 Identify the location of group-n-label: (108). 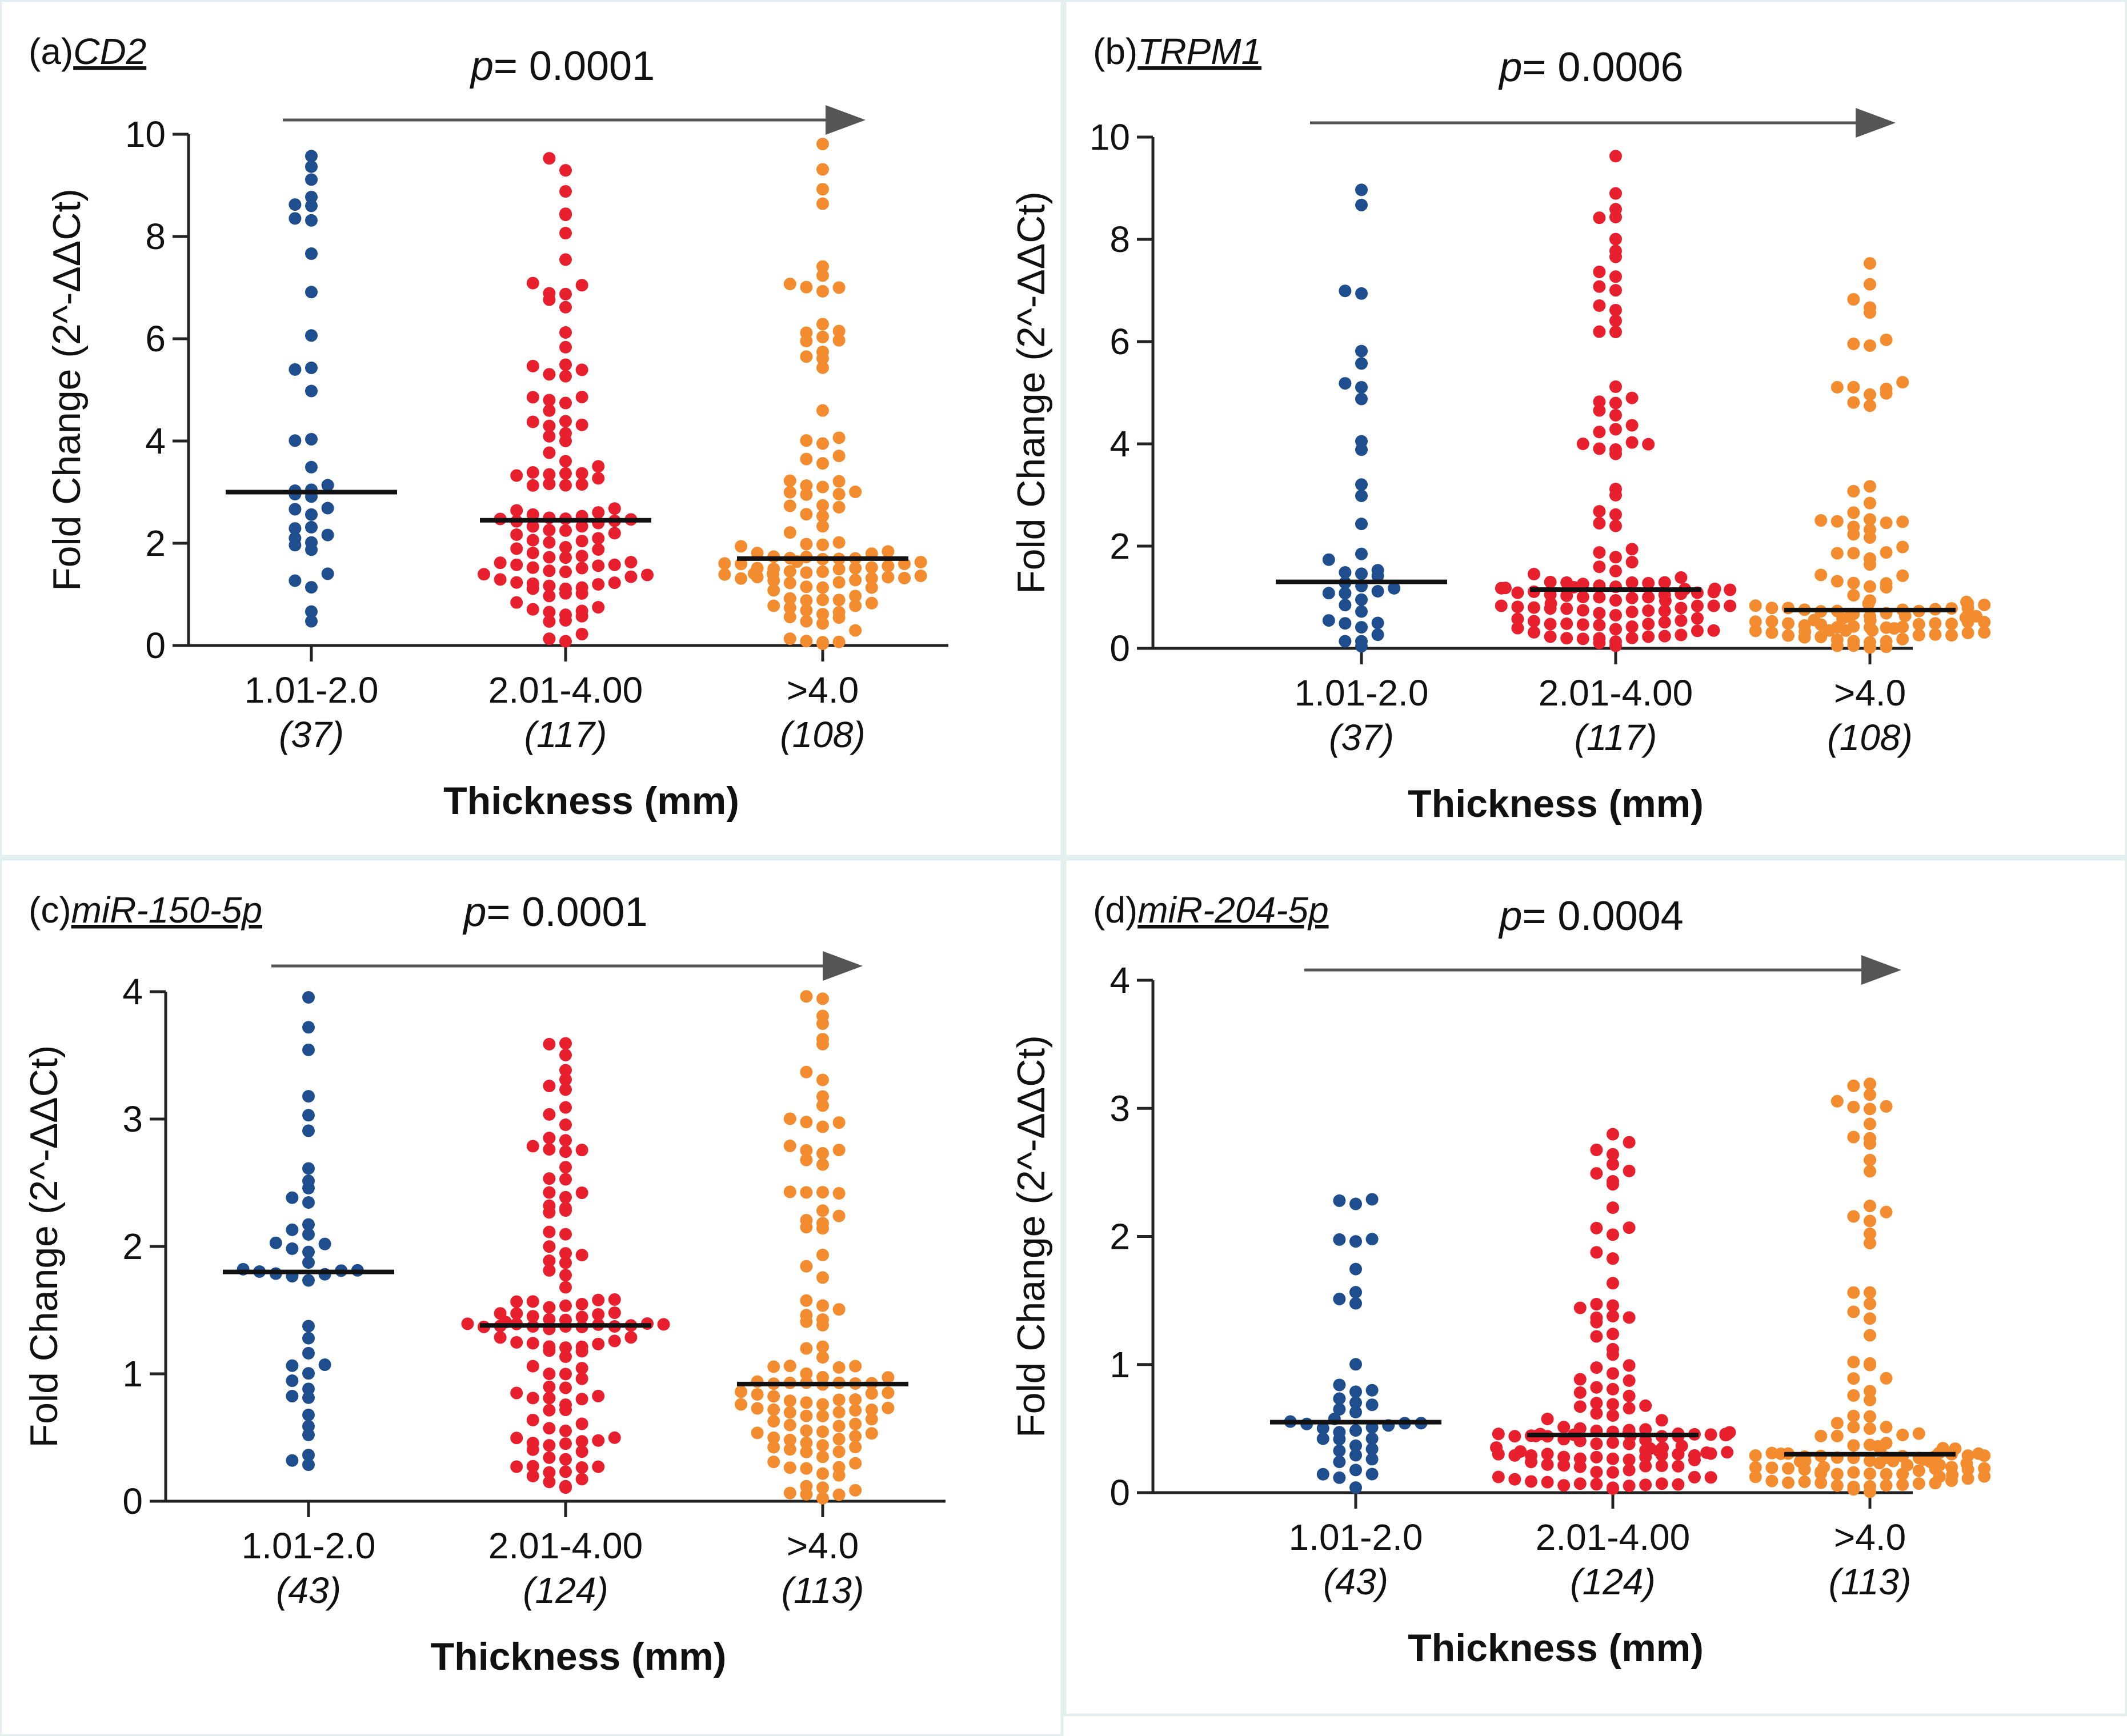
(822, 734).